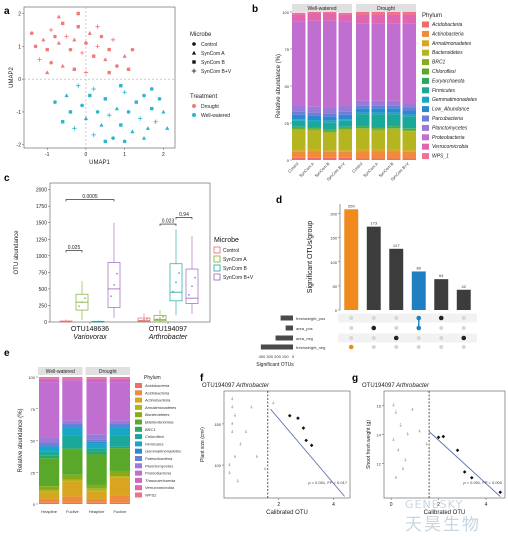 Image resolution: width=508 pixels, height=537 pixels. What do you see at coordinates (262, 356) in the screenshot?
I see `set-size-tick-label: 400` at bounding box center [262, 356].